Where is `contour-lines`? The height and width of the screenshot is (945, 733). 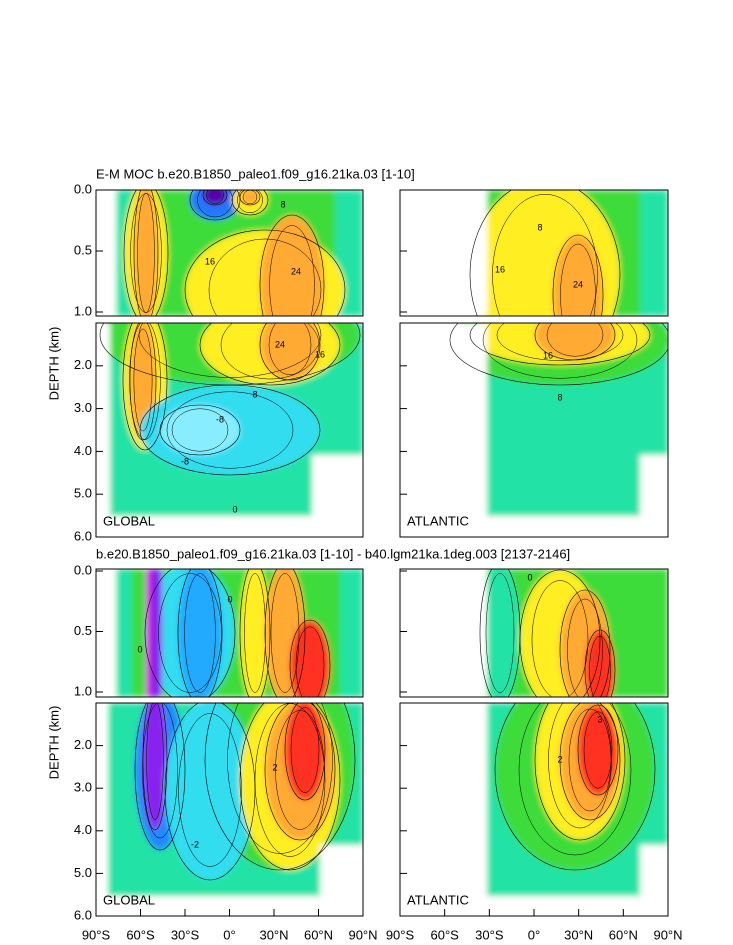 contour-lines is located at coordinates (547, 633).